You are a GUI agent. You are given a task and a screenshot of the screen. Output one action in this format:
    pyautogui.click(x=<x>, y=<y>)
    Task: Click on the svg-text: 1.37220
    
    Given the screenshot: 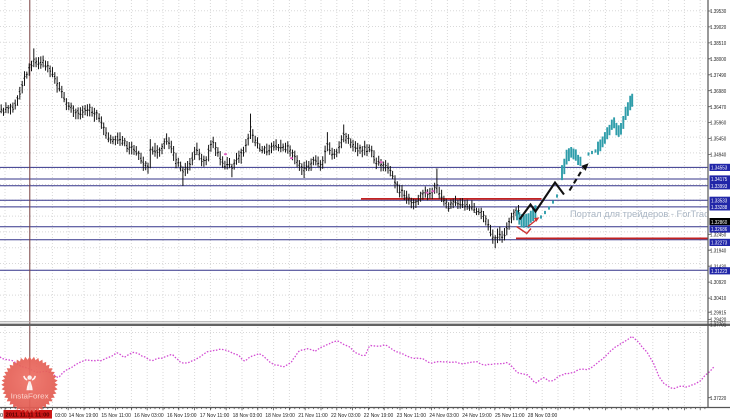 What is the action you would take?
    pyautogui.click(x=718, y=399)
    